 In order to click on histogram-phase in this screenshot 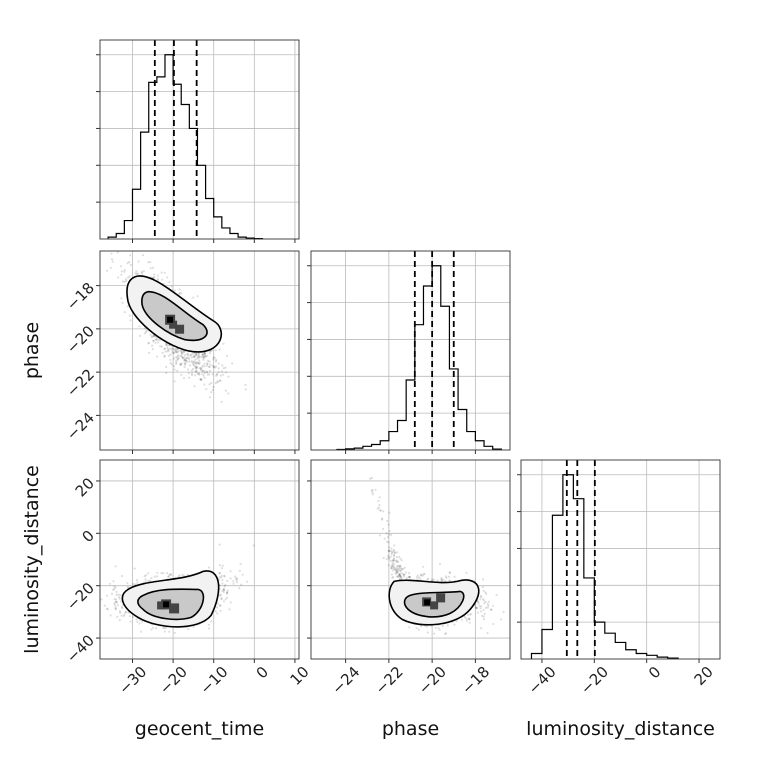, I will do `click(419, 358)`.